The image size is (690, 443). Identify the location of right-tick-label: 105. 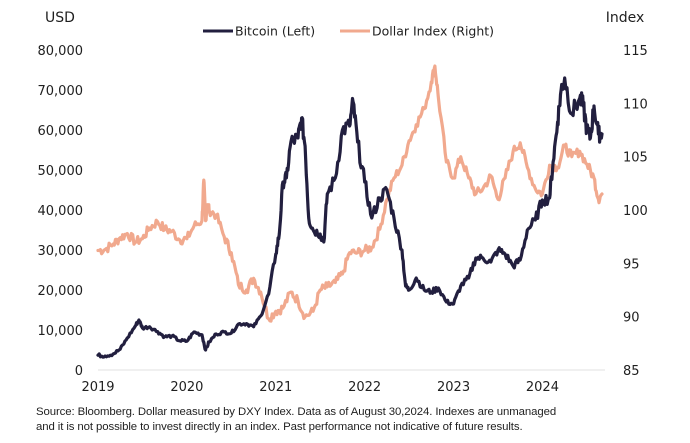
(635, 158).